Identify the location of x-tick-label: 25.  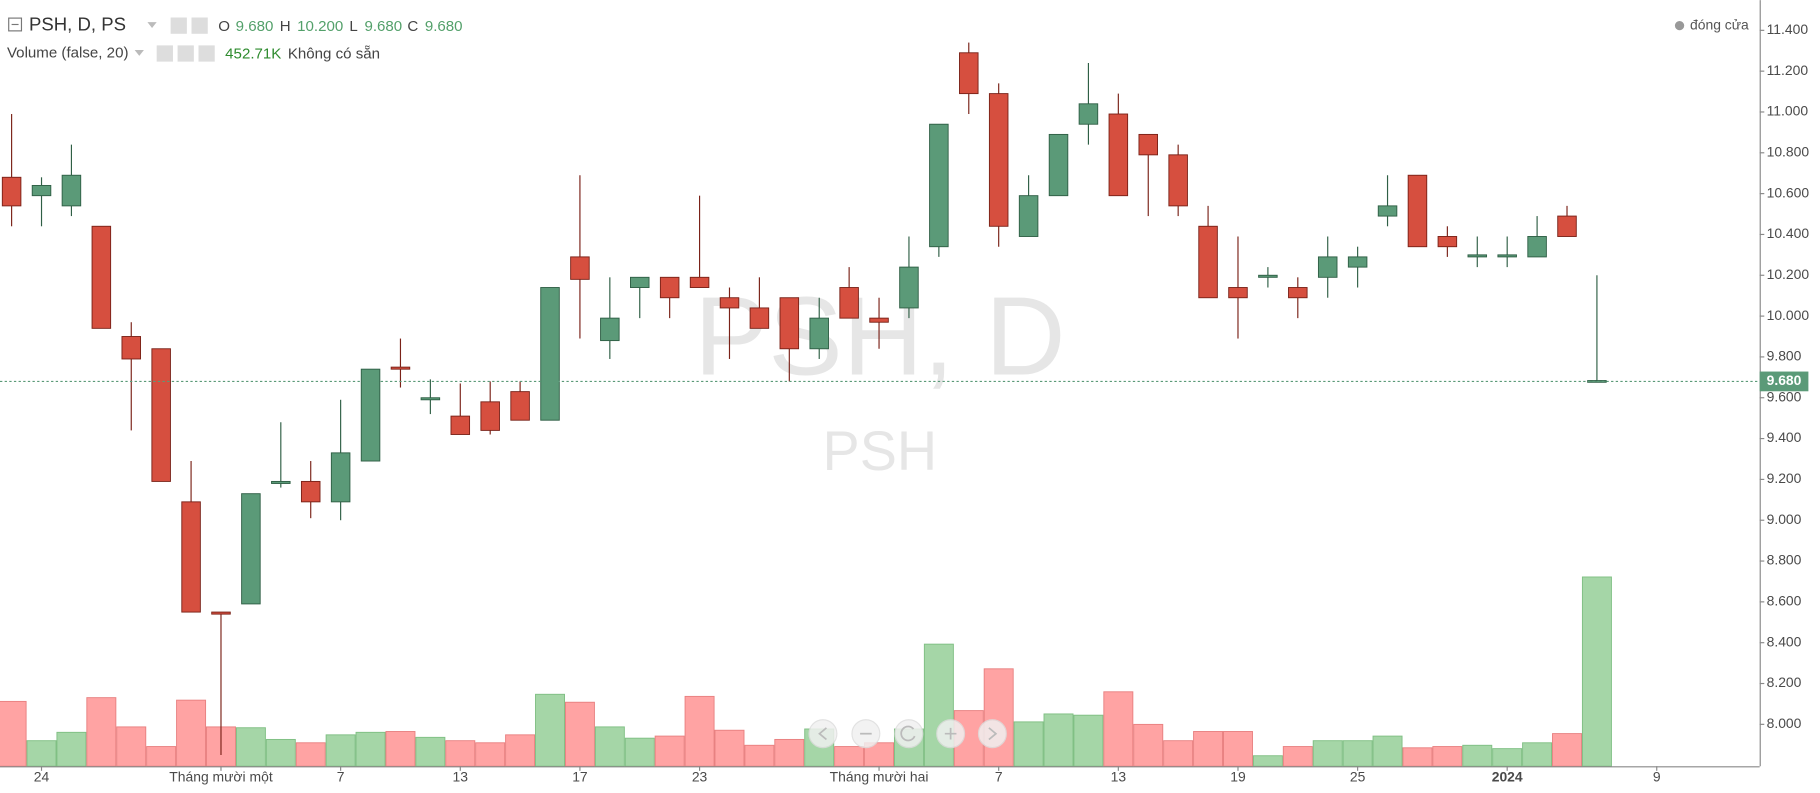
(1358, 776).